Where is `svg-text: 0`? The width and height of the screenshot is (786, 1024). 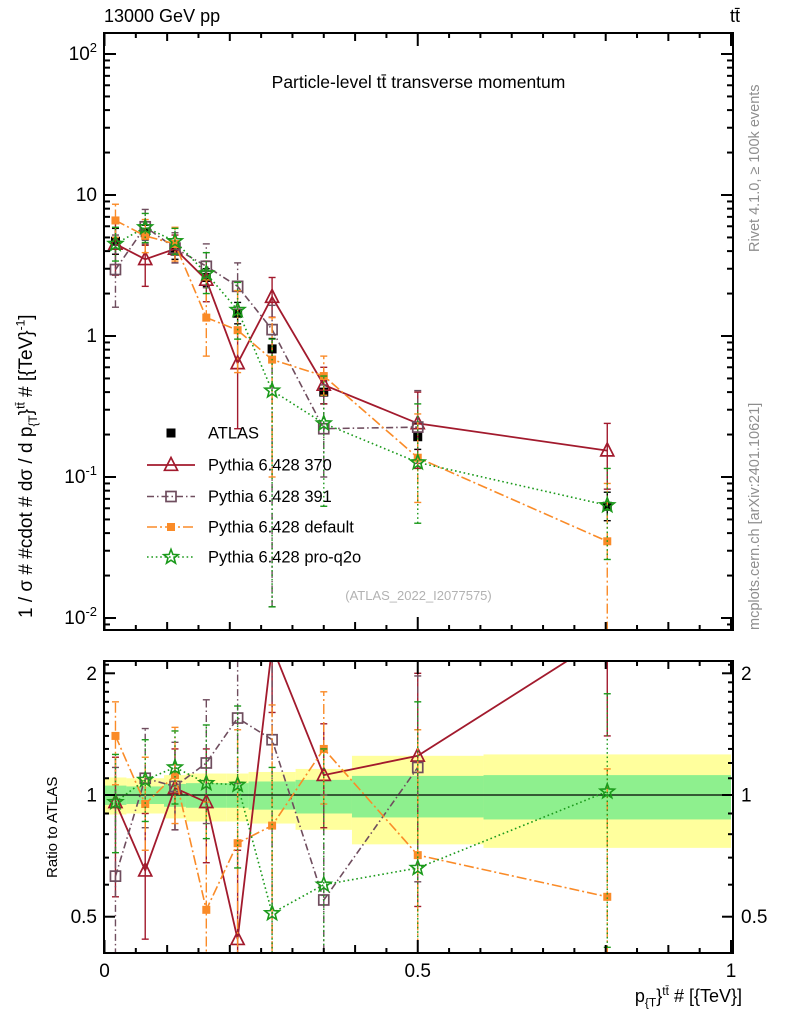
svg-text: 0 is located at coordinates (104, 971).